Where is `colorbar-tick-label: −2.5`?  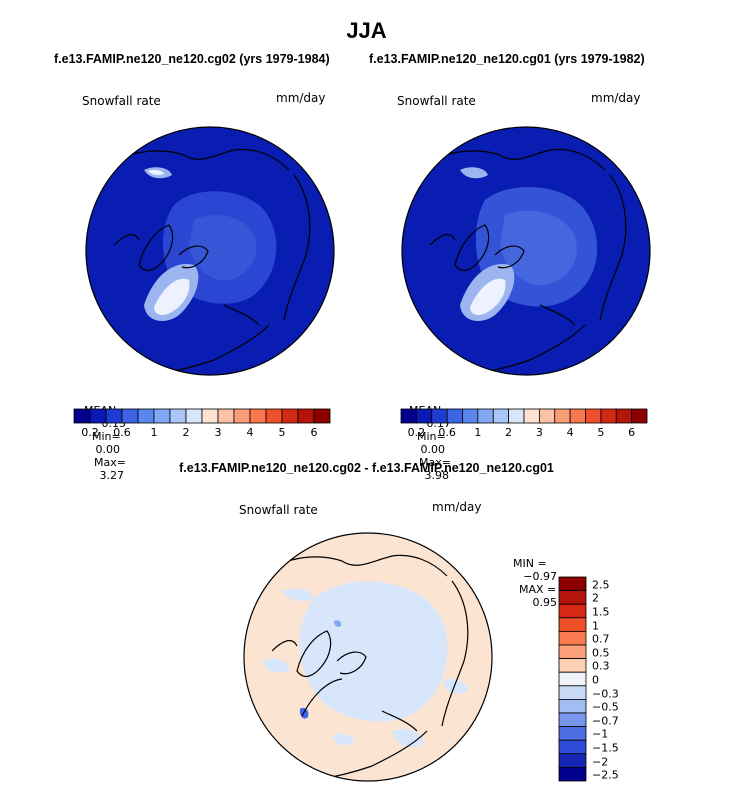
colorbar-tick-label: −2.5 is located at coordinates (605, 775).